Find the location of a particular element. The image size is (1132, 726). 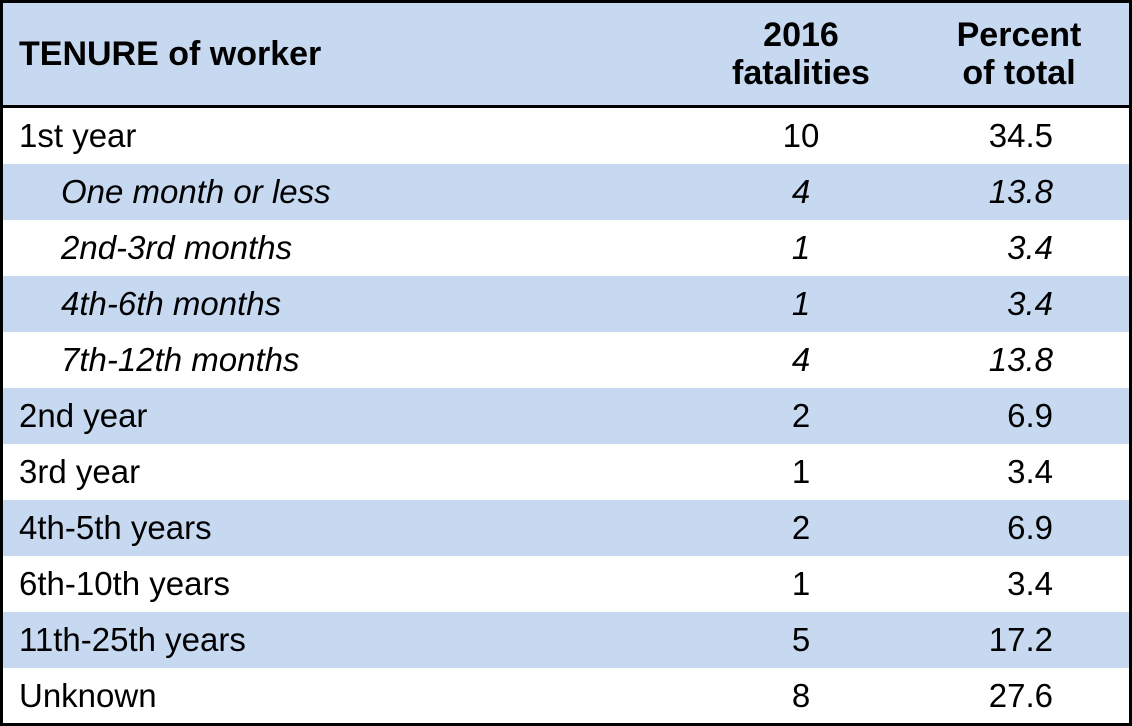

row-percent: 27.6 is located at coordinates (1020, 695).